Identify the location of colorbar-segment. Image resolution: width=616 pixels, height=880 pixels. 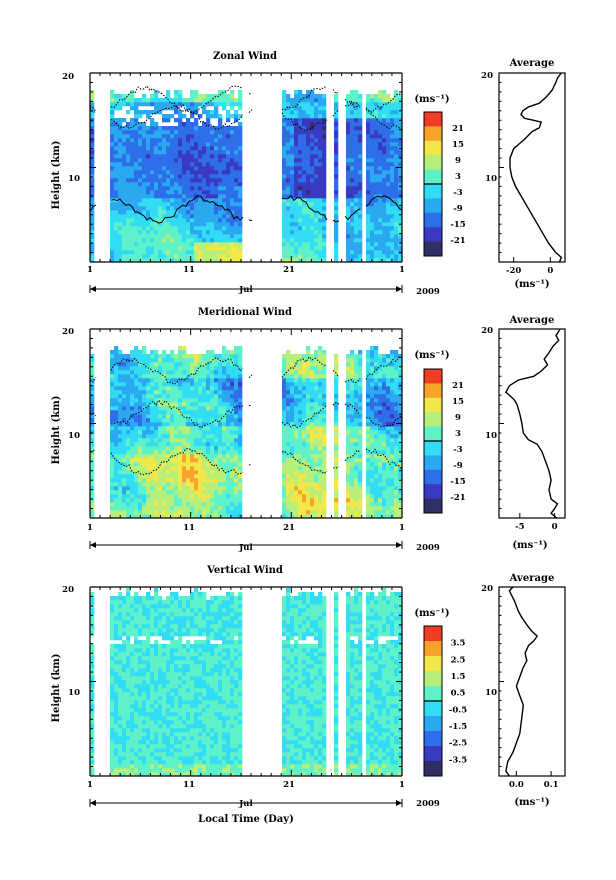
(433, 191).